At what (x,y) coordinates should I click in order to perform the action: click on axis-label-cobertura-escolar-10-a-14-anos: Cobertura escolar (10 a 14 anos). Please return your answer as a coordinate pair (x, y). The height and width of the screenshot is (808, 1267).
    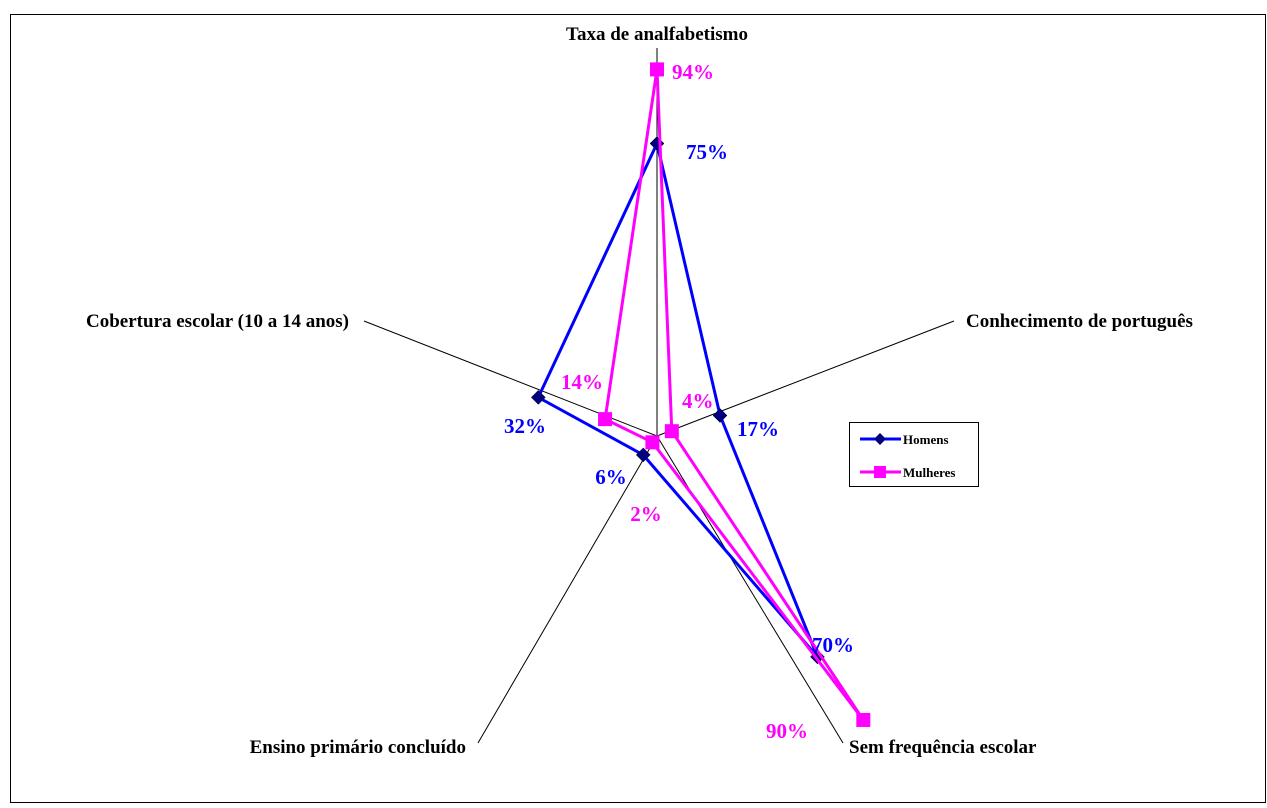
    Looking at the image, I should click on (217, 321).